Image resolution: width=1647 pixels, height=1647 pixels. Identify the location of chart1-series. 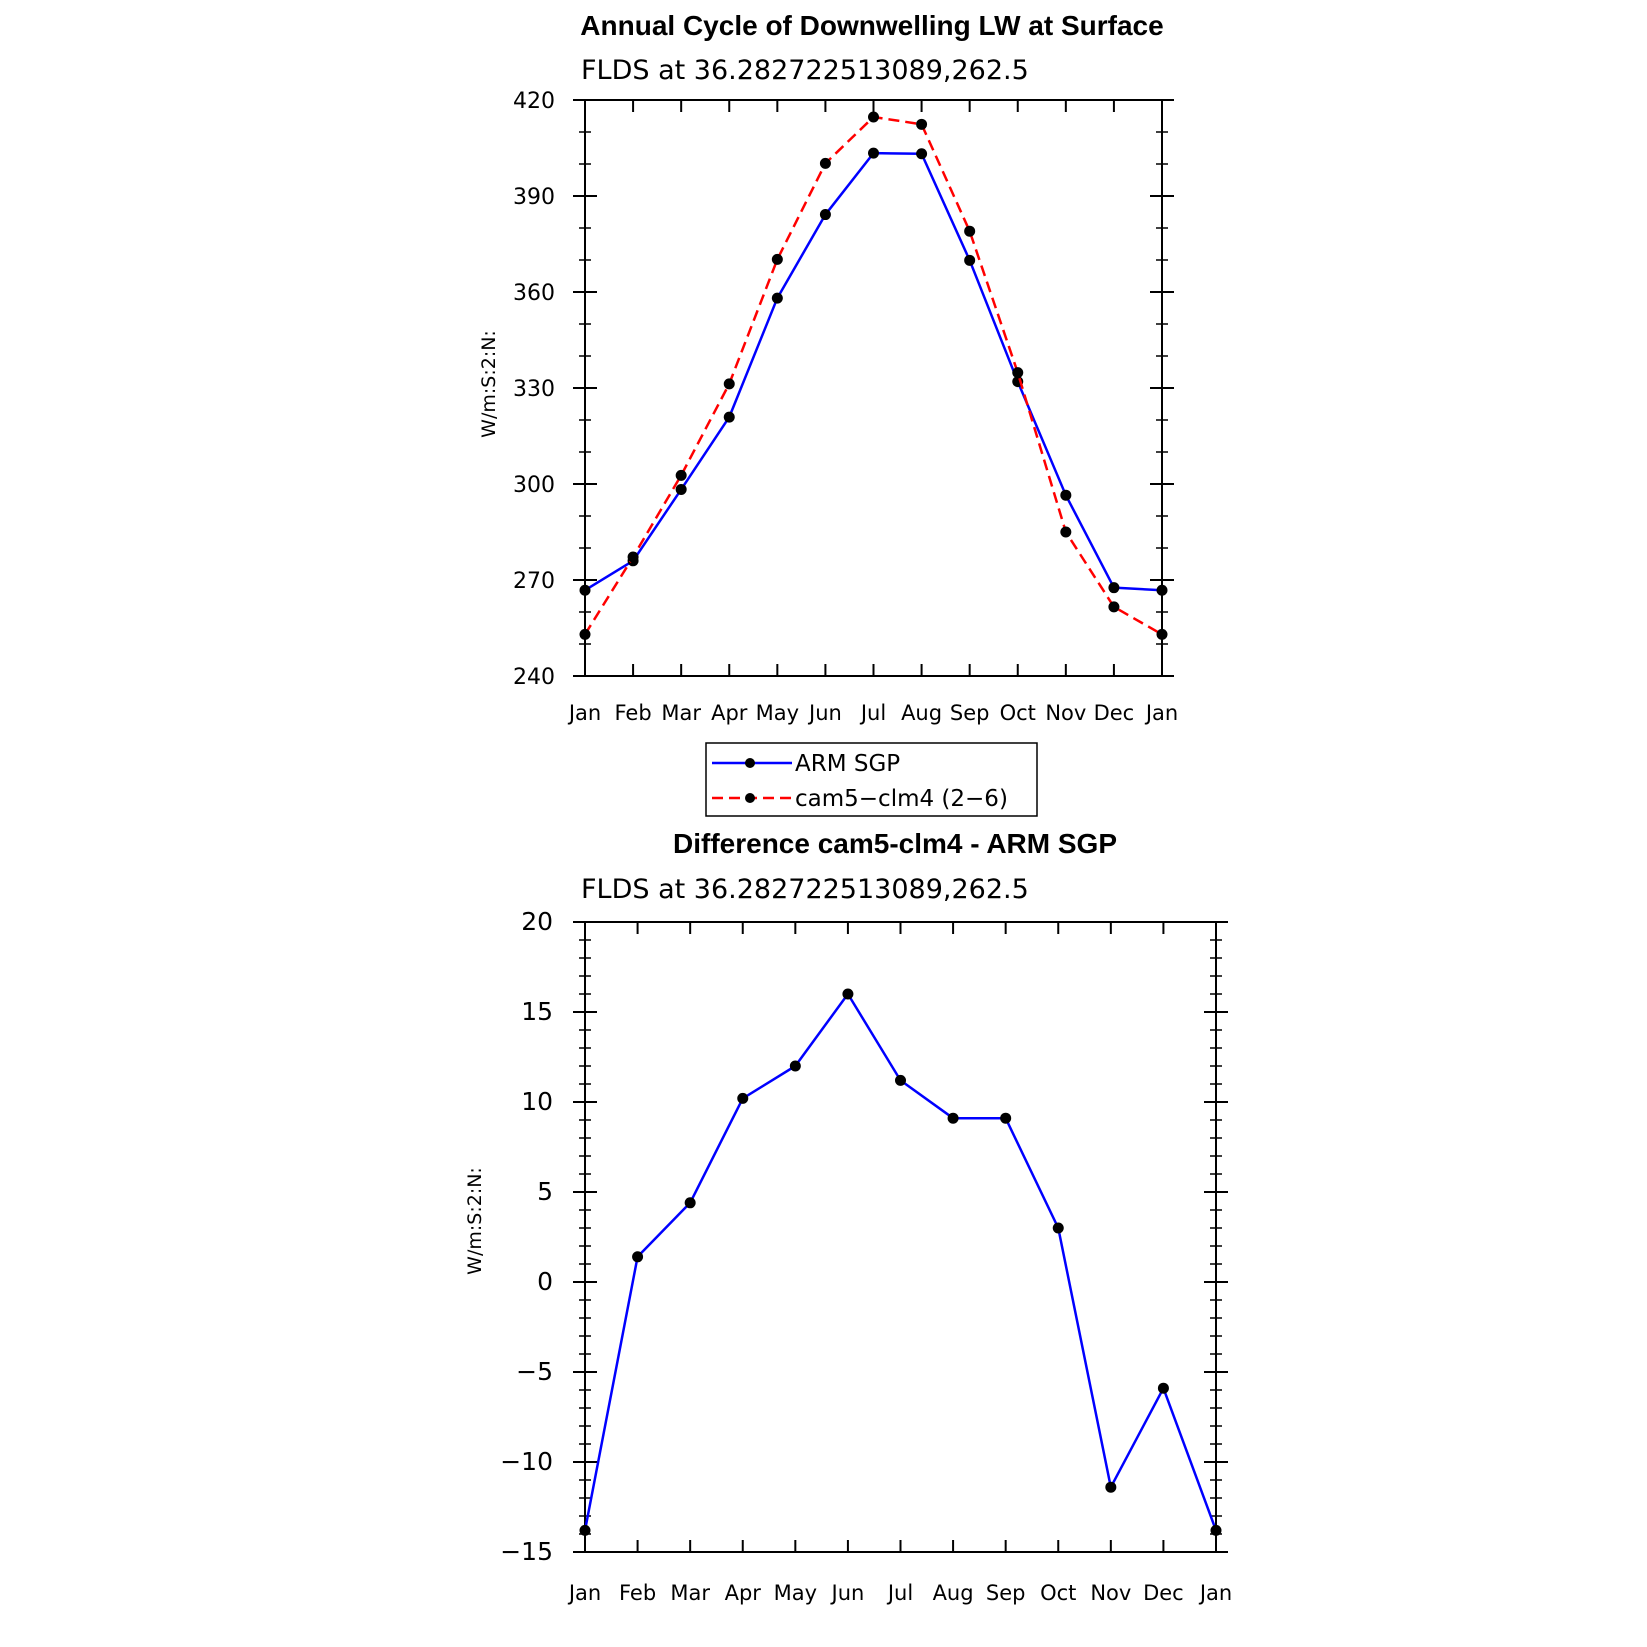
(873, 375).